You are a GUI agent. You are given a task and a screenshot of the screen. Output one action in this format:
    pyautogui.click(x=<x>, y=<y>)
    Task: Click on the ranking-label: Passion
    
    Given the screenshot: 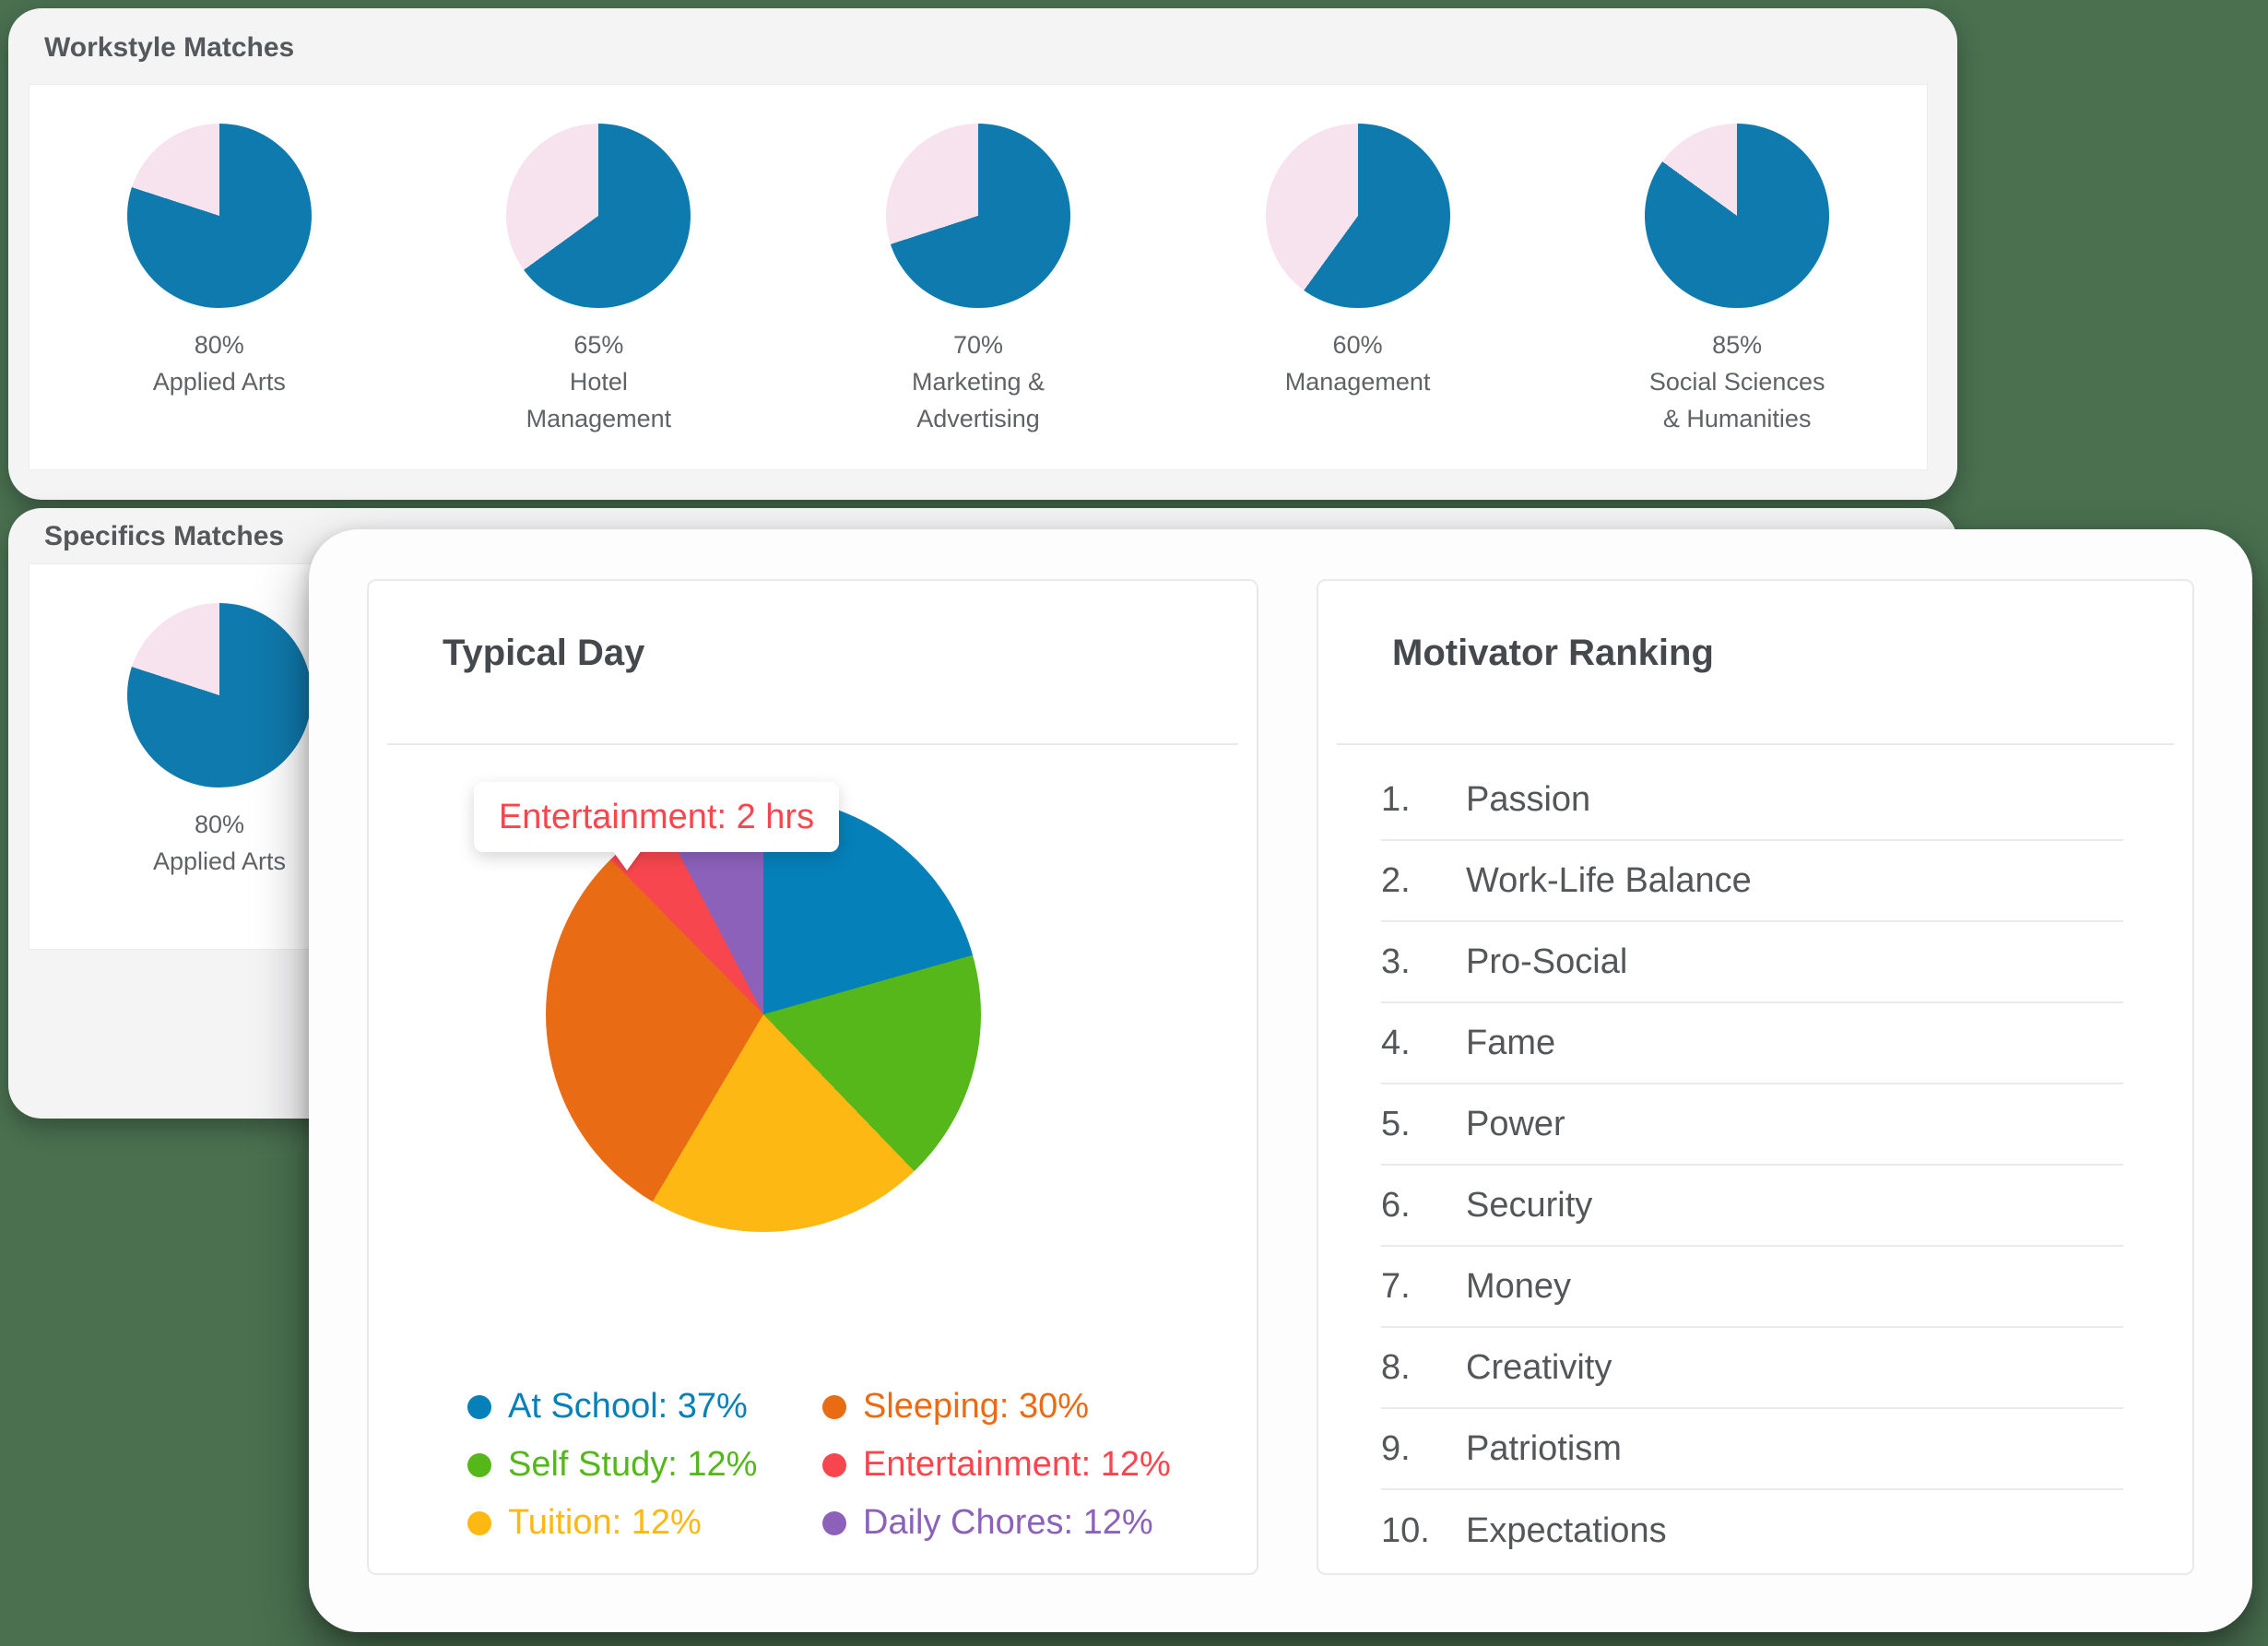 What is the action you would take?
    pyautogui.click(x=1528, y=799)
    